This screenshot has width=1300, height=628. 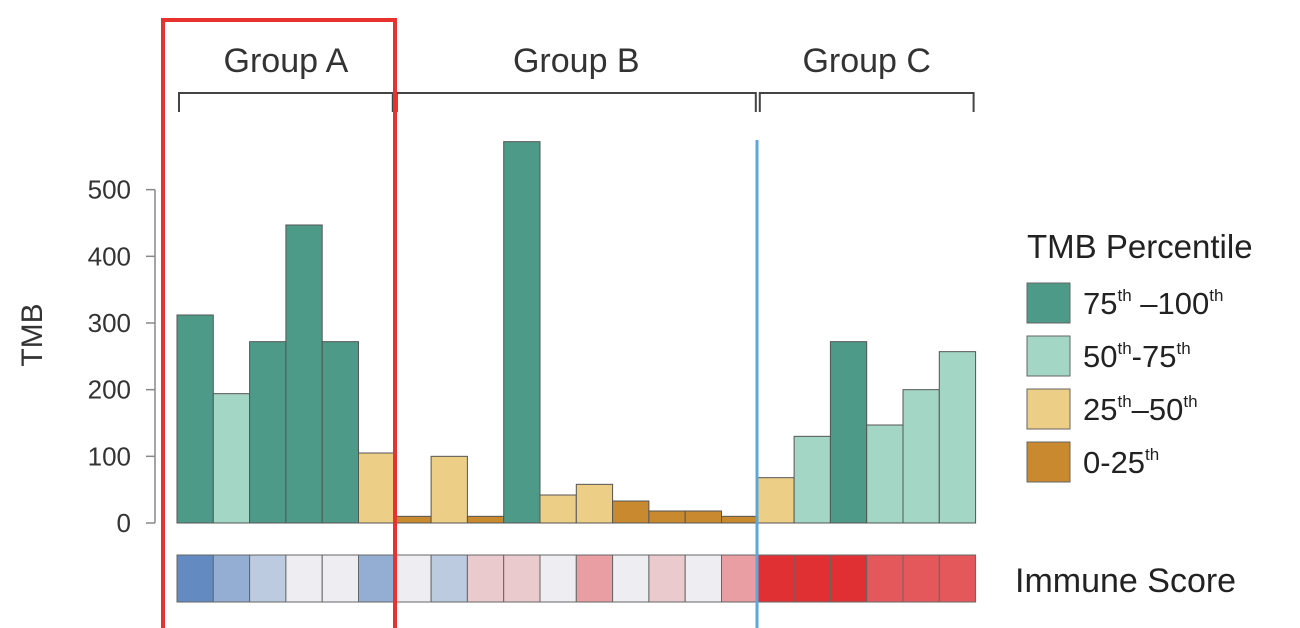 I want to click on legend-label: 0-25th​, so click(x=1121, y=462).